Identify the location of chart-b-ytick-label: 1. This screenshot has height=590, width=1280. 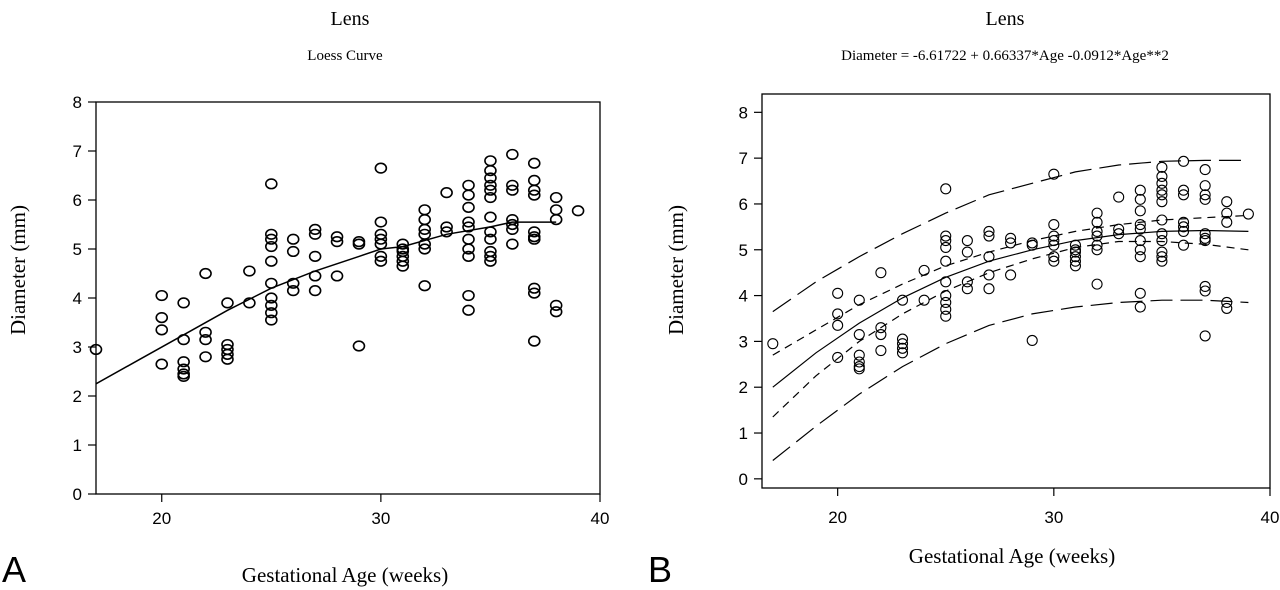
(743, 433).